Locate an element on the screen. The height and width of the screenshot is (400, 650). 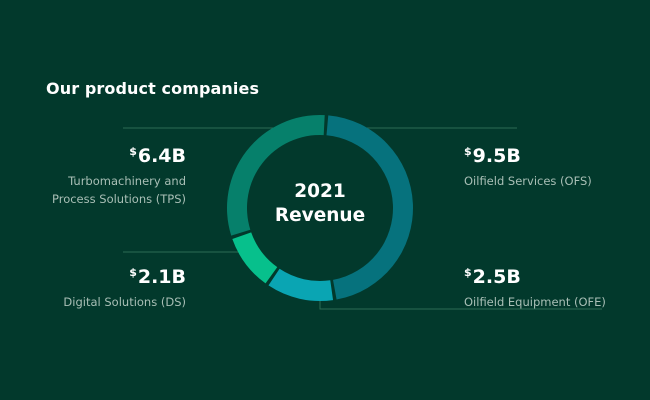
stat-ofe-amount: $2.5B is located at coordinates (535, 275).